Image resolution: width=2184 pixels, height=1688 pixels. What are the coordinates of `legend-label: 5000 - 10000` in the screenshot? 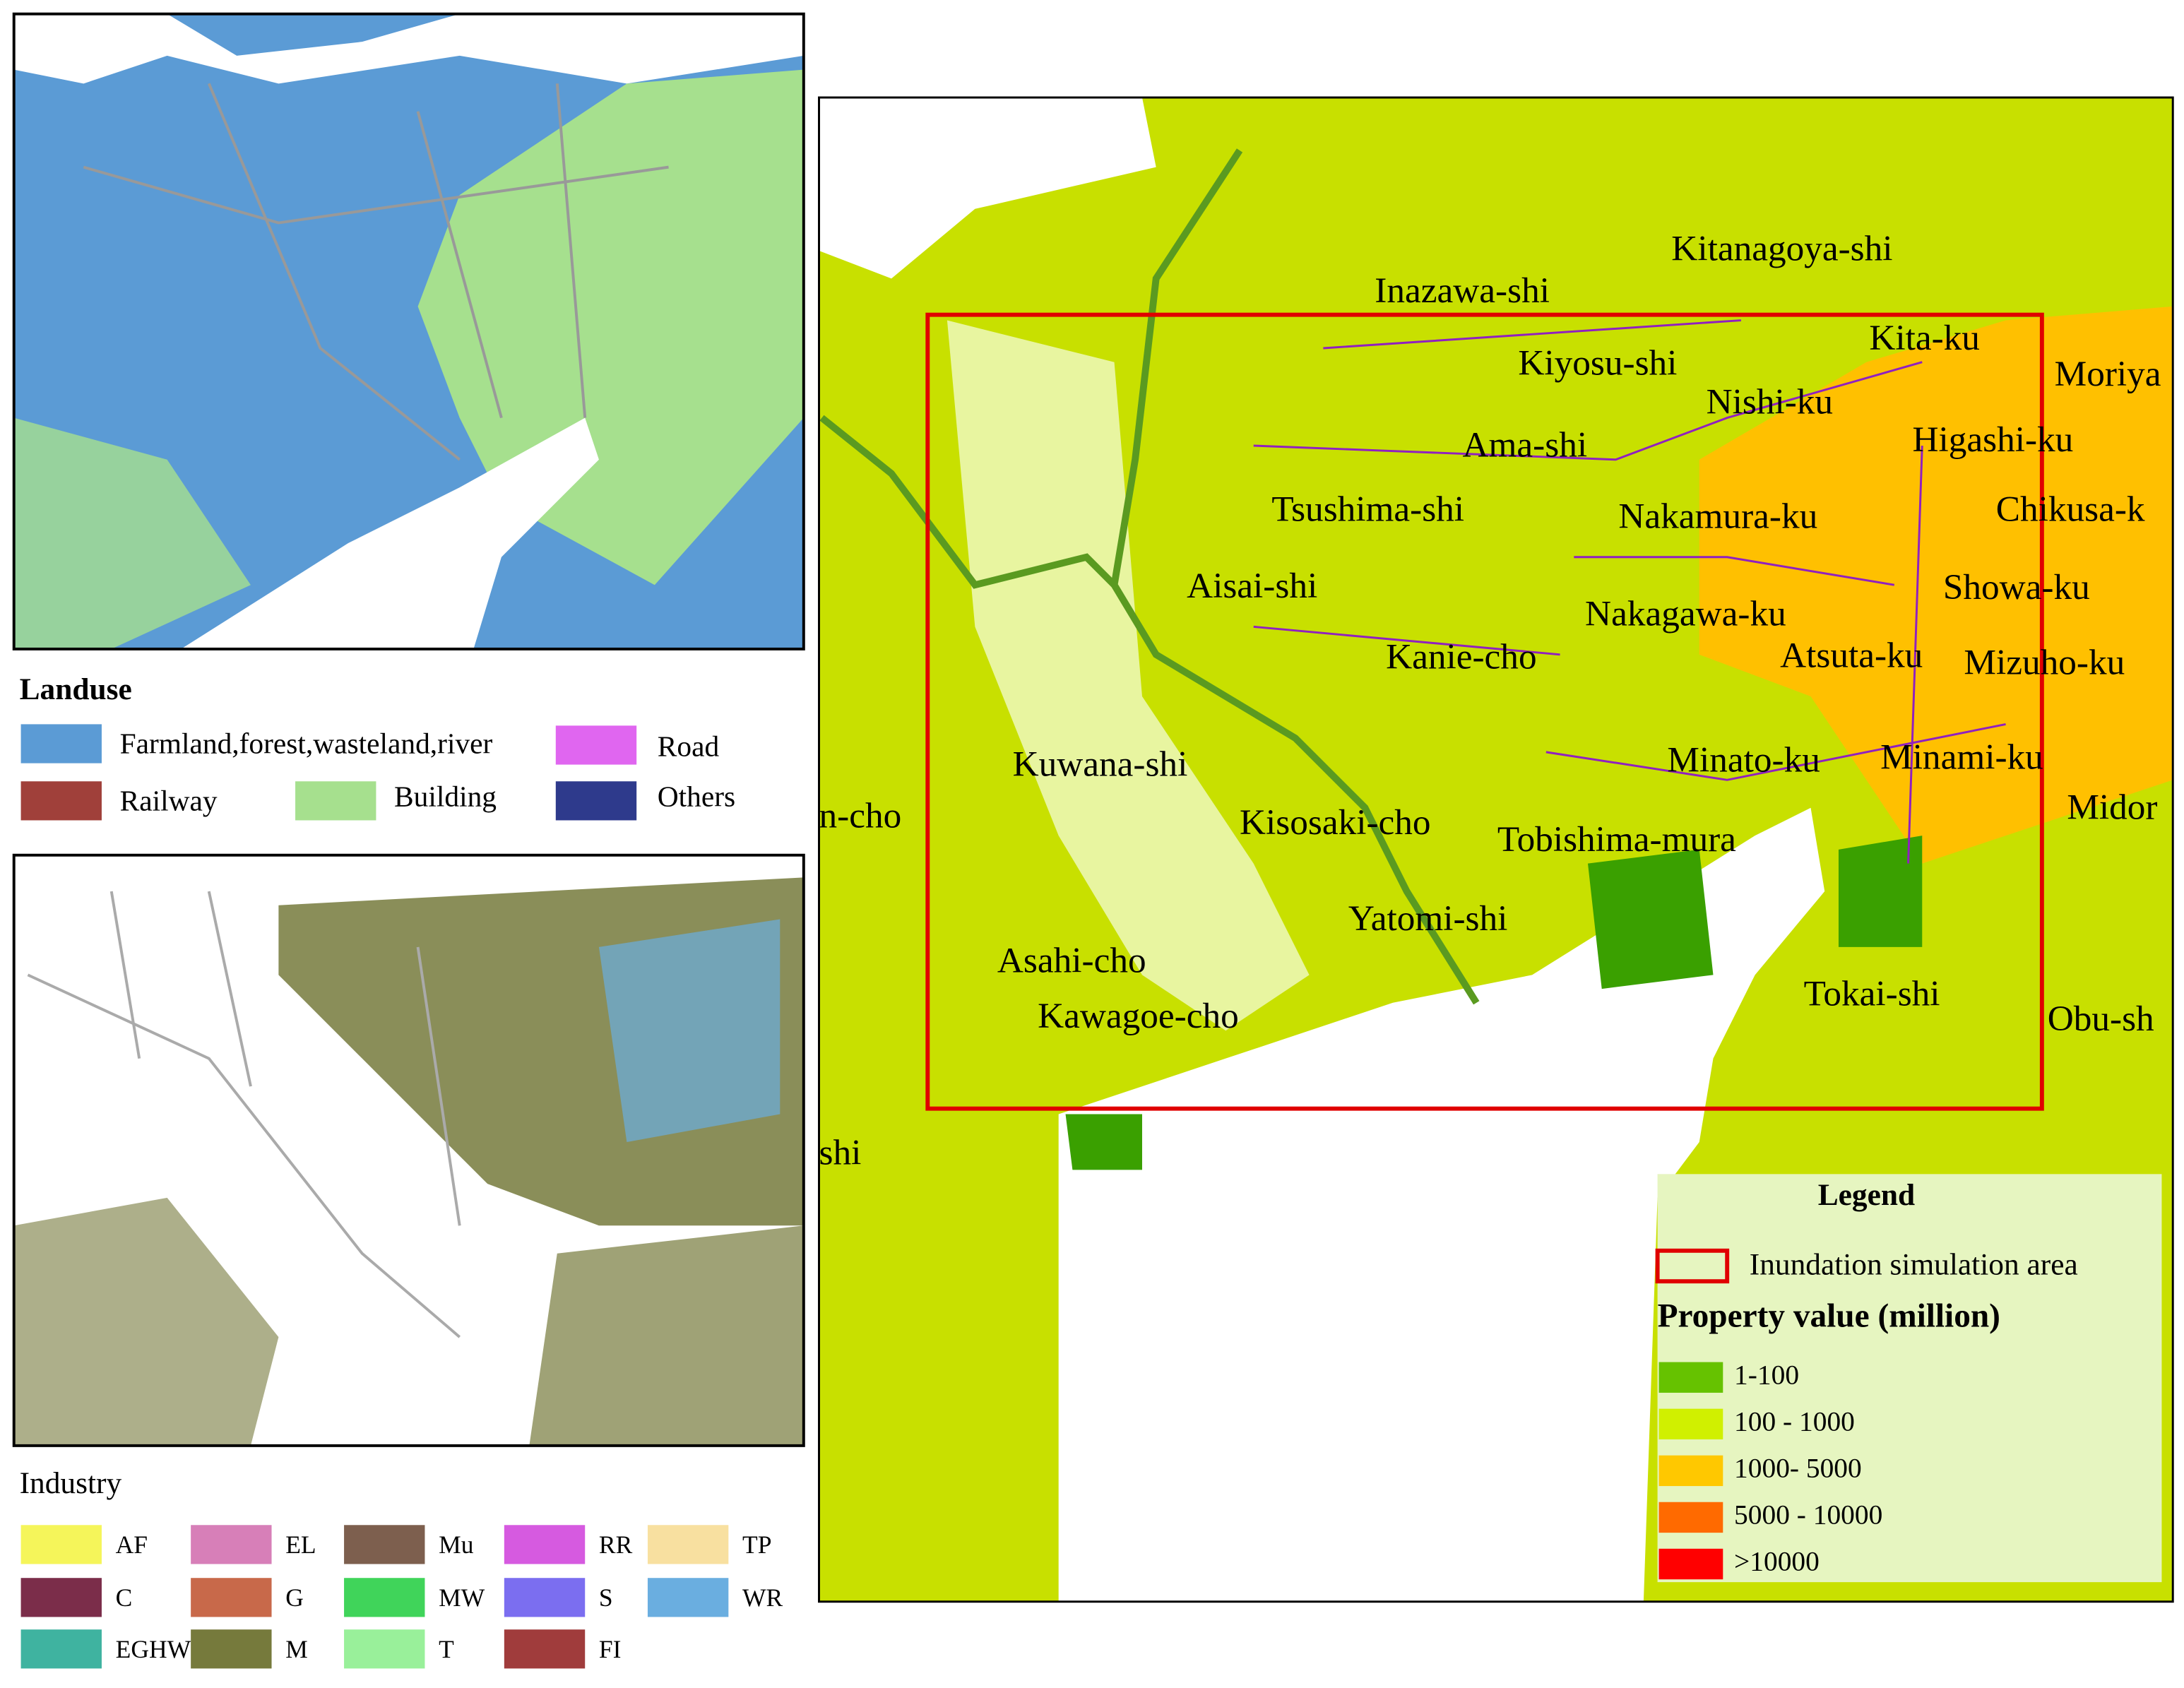 It's located at (1808, 1515).